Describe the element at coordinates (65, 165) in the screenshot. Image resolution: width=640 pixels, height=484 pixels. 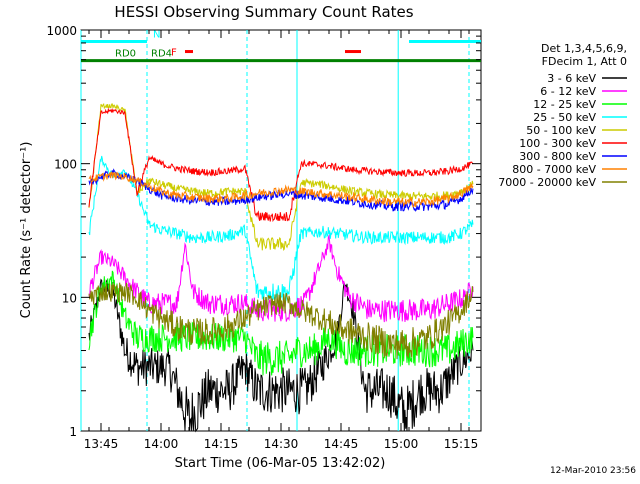
I see `y-tick-label-2: 100` at that location.